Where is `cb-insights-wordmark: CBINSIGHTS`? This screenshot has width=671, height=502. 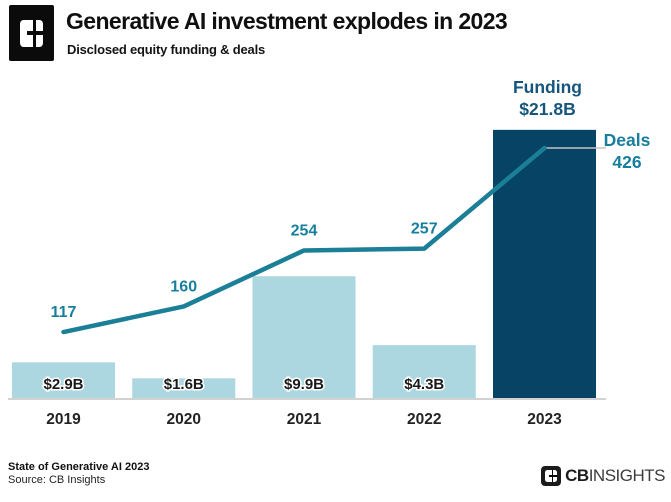
cb-insights-wordmark: CBINSIGHTS is located at coordinates (603, 476).